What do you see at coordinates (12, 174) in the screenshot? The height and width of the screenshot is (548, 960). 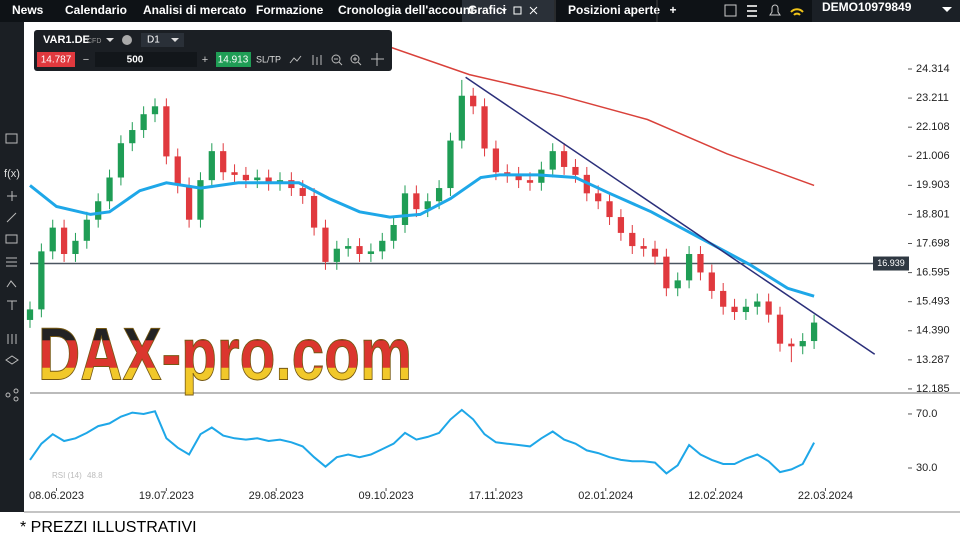 I see `fx-icon: f(x)` at bounding box center [12, 174].